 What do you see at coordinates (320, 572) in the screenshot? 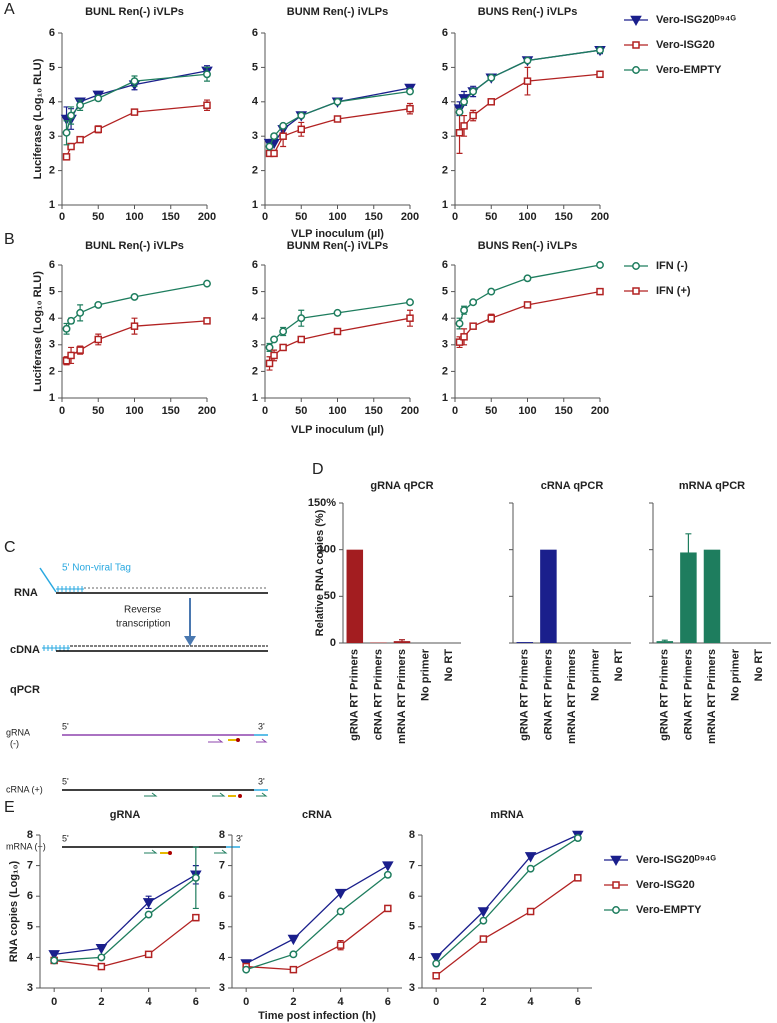
I see `y-axis-label: Relative RNA copies (%)` at bounding box center [320, 572].